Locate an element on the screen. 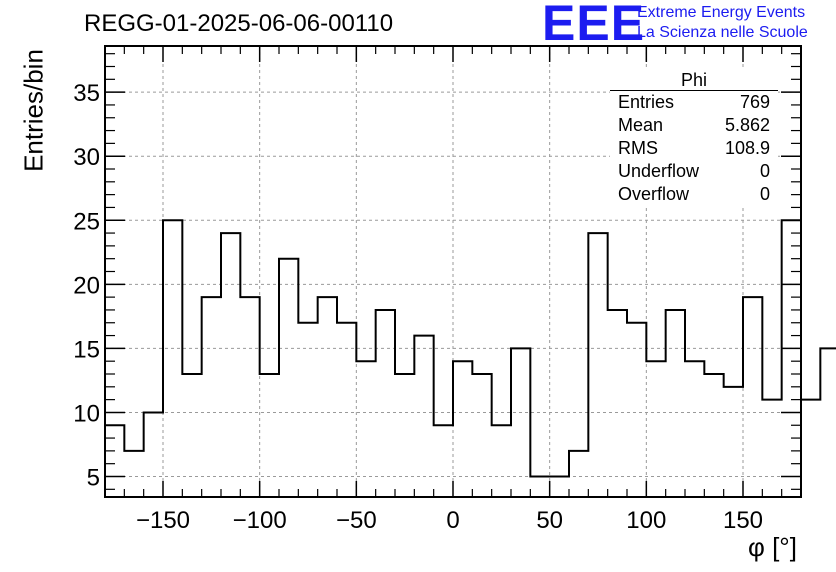 The height and width of the screenshot is (572, 836). stats-row-mean: Mean 5.862 is located at coordinates (694, 125).